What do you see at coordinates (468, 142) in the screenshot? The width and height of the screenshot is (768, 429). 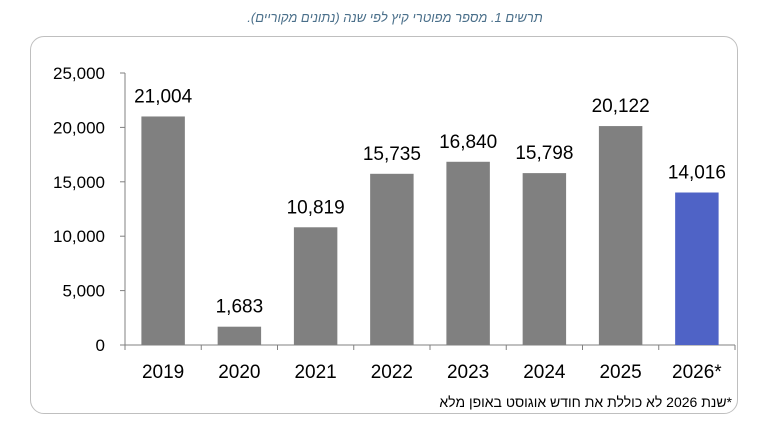 I see `data-label: 16,840` at bounding box center [468, 142].